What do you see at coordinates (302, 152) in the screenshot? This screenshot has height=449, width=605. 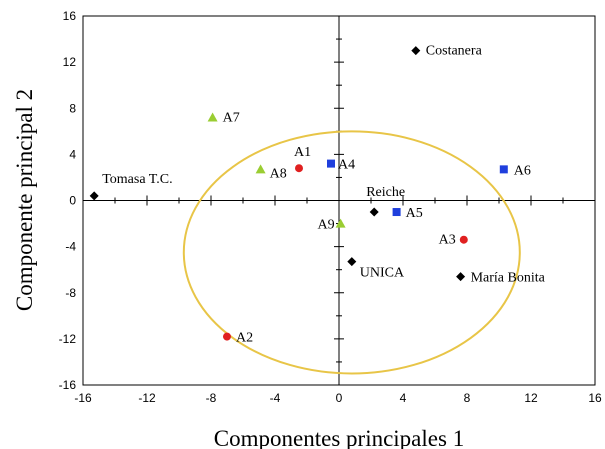 I see `data-point-a1-label: A1` at bounding box center [302, 152].